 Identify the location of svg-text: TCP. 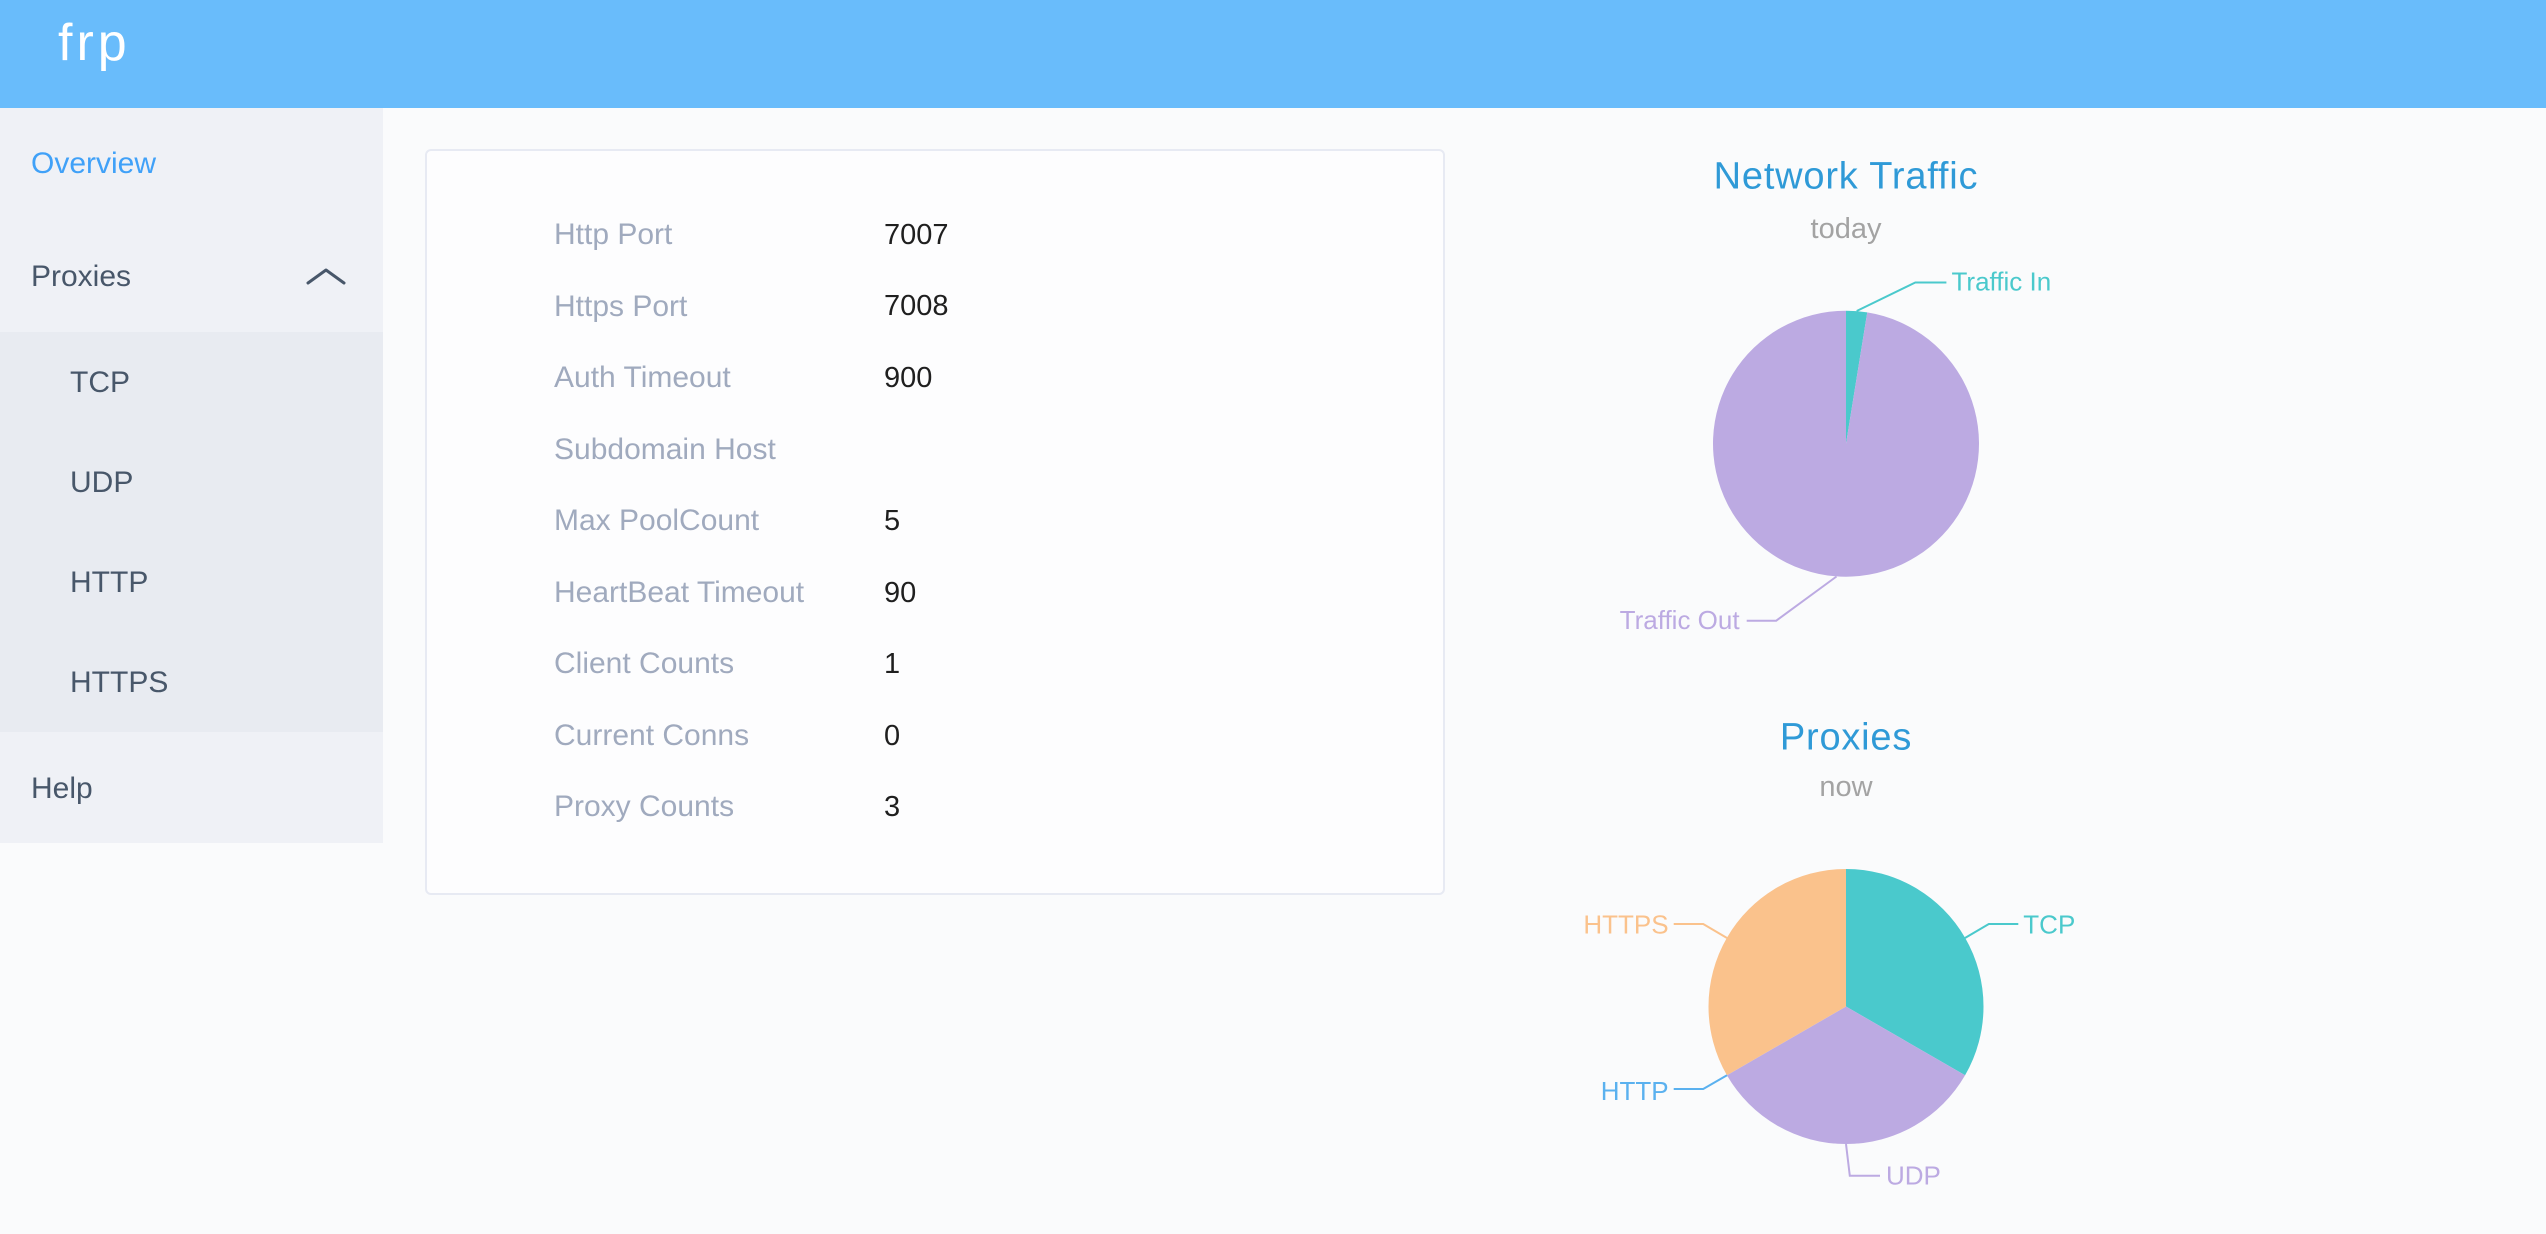
(2049, 925).